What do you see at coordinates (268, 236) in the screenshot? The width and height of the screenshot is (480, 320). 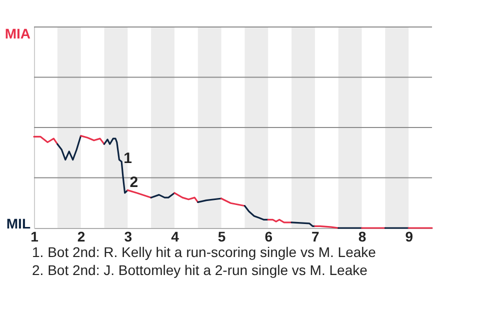 I see `x-tick-label: 6` at bounding box center [268, 236].